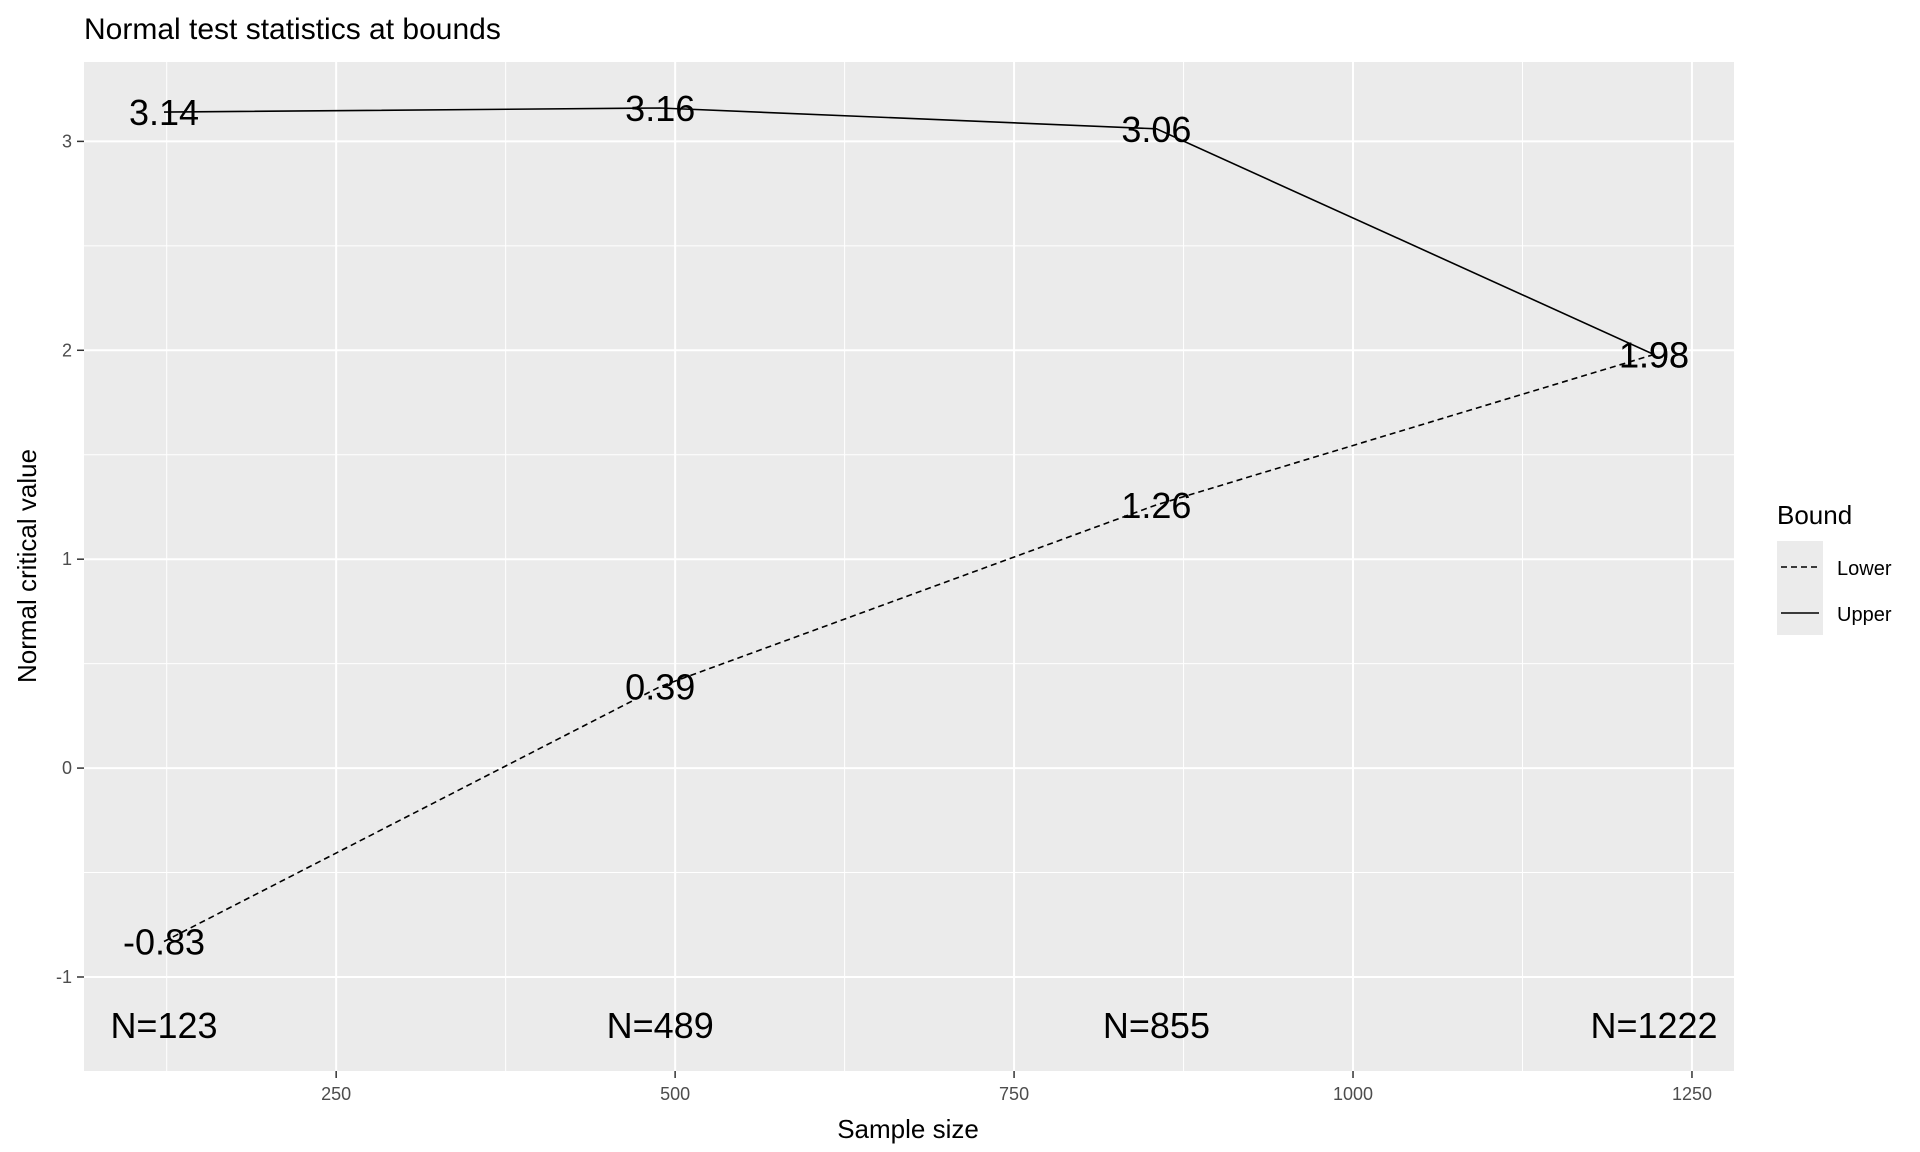  Describe the element at coordinates (660, 687) in the screenshot. I see `data-label-lower: 0.39` at that location.